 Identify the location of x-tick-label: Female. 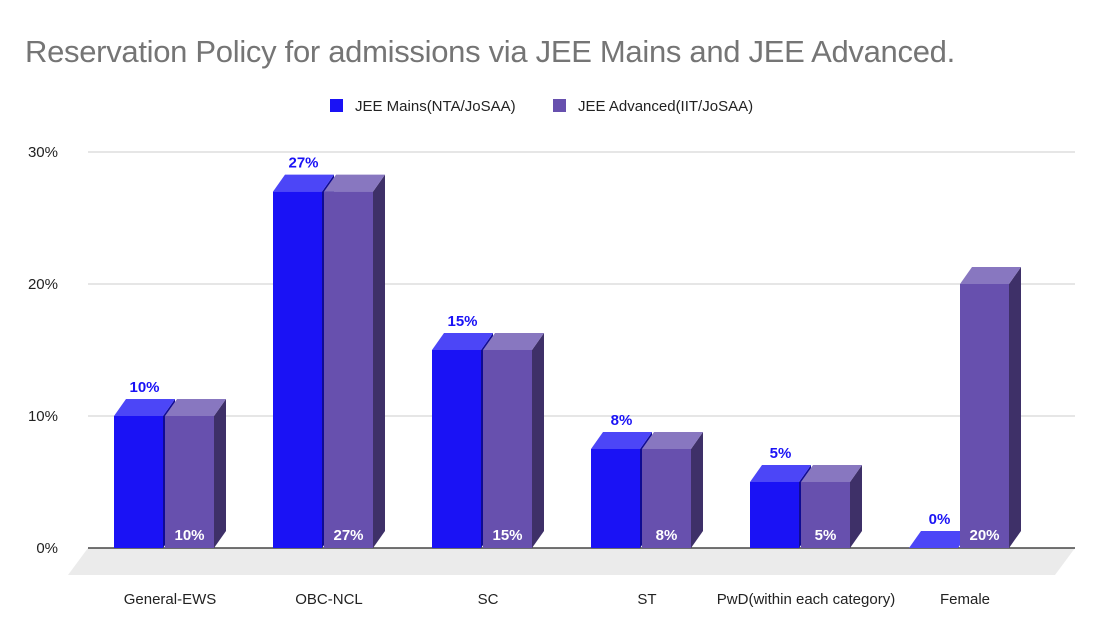
(965, 599).